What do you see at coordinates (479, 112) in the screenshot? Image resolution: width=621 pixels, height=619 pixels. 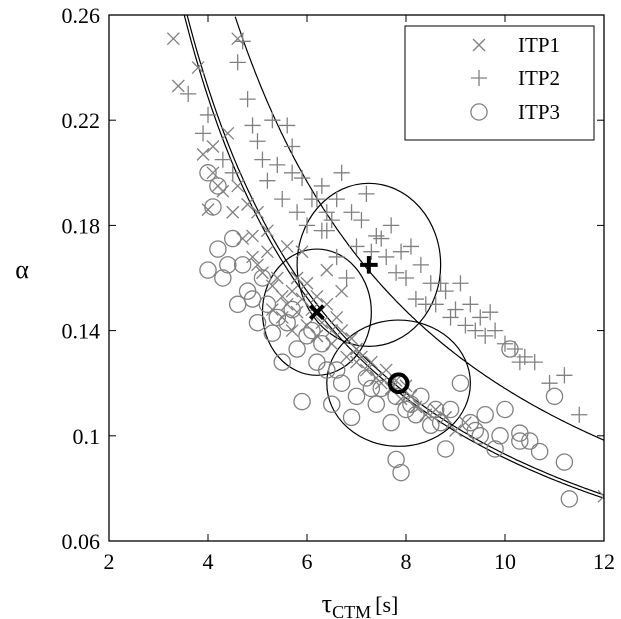 I see `legend-marker-itp3` at bounding box center [479, 112].